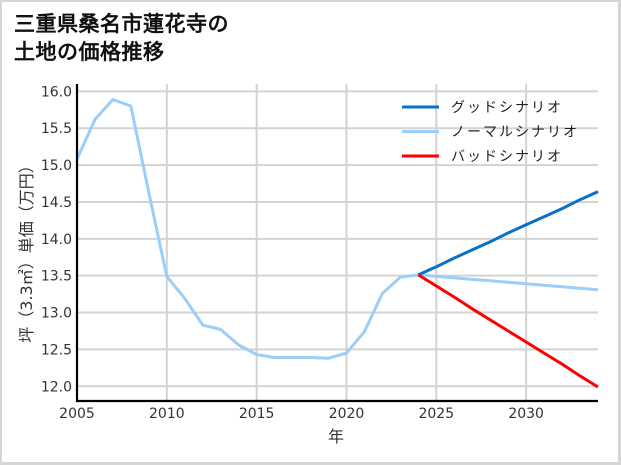  I want to click on series-line-good, so click(508, 233).